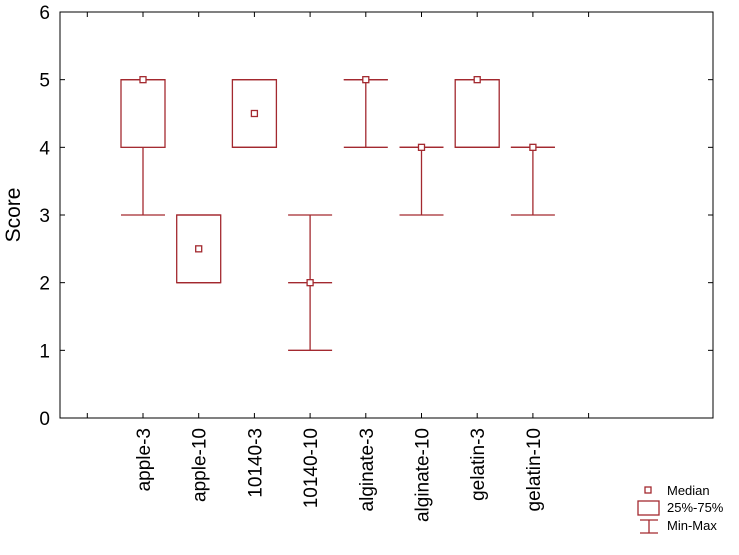 This screenshot has height=555, width=739. I want to click on legend-median-marker, so click(648, 490).